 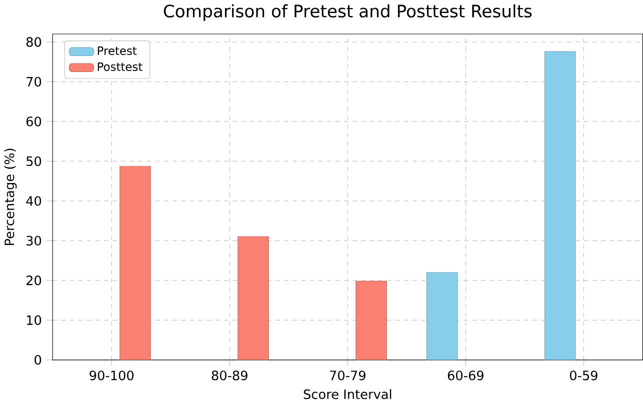 What do you see at coordinates (230, 375) in the screenshot?
I see `x-tick-label: 80-89` at bounding box center [230, 375].